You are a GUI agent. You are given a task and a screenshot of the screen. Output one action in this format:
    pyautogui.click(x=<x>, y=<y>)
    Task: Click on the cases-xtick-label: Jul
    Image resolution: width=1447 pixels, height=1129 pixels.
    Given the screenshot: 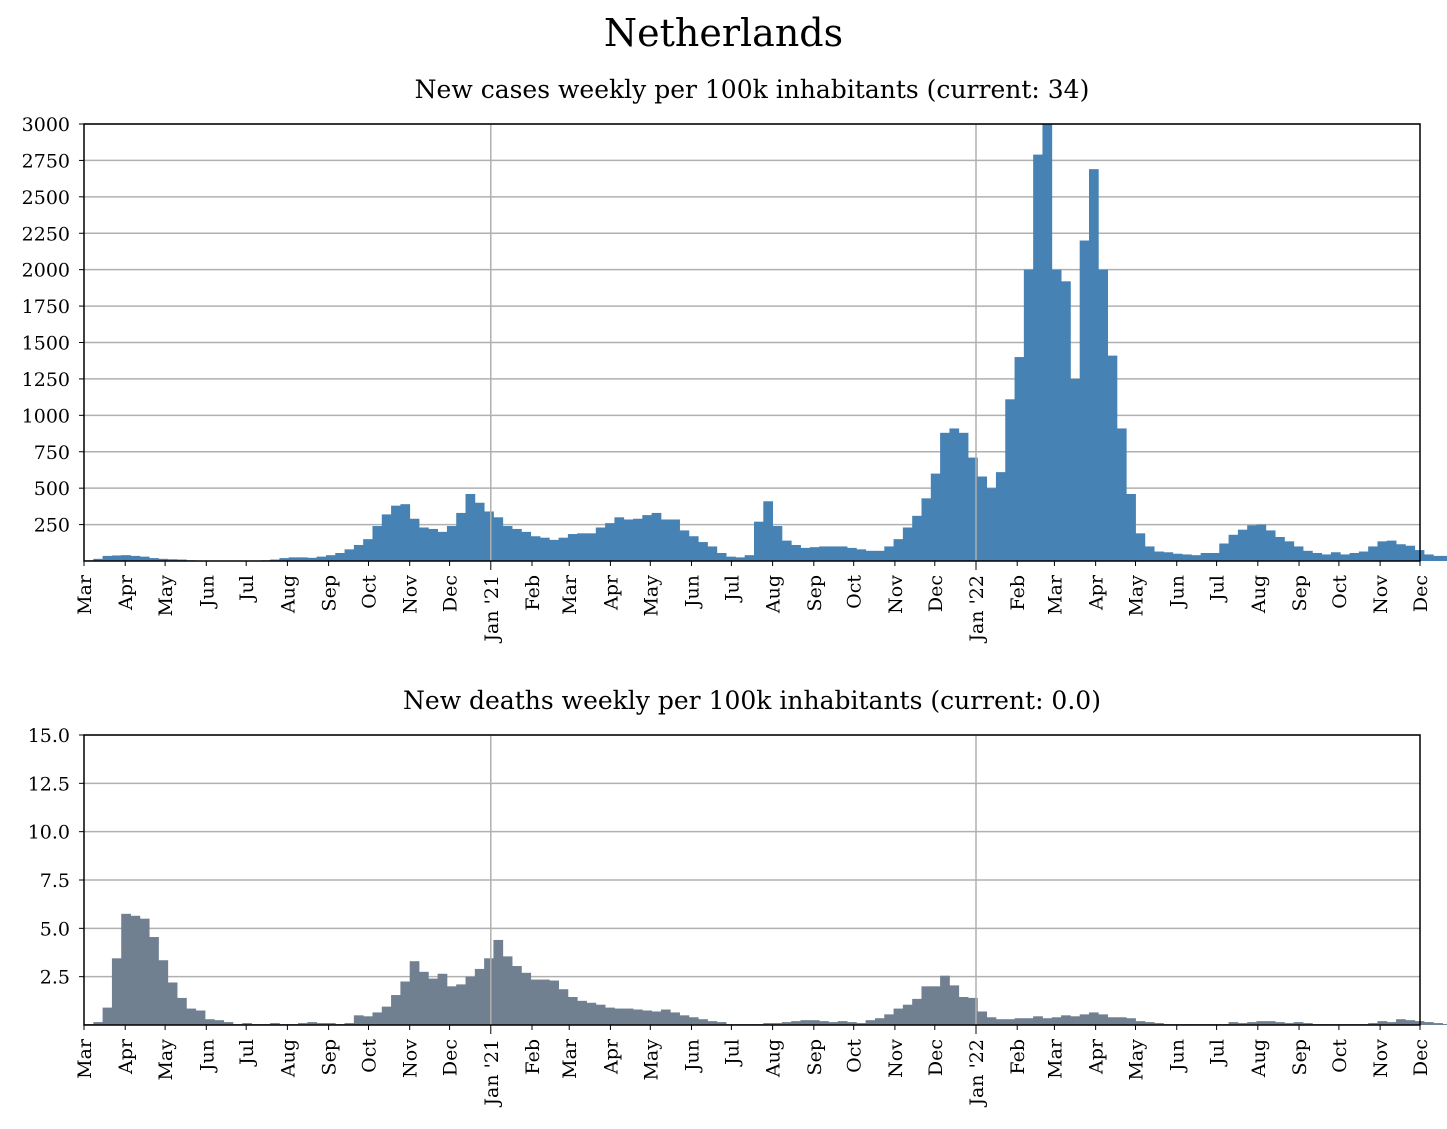 What is the action you would take?
    pyautogui.click(x=732, y=589)
    